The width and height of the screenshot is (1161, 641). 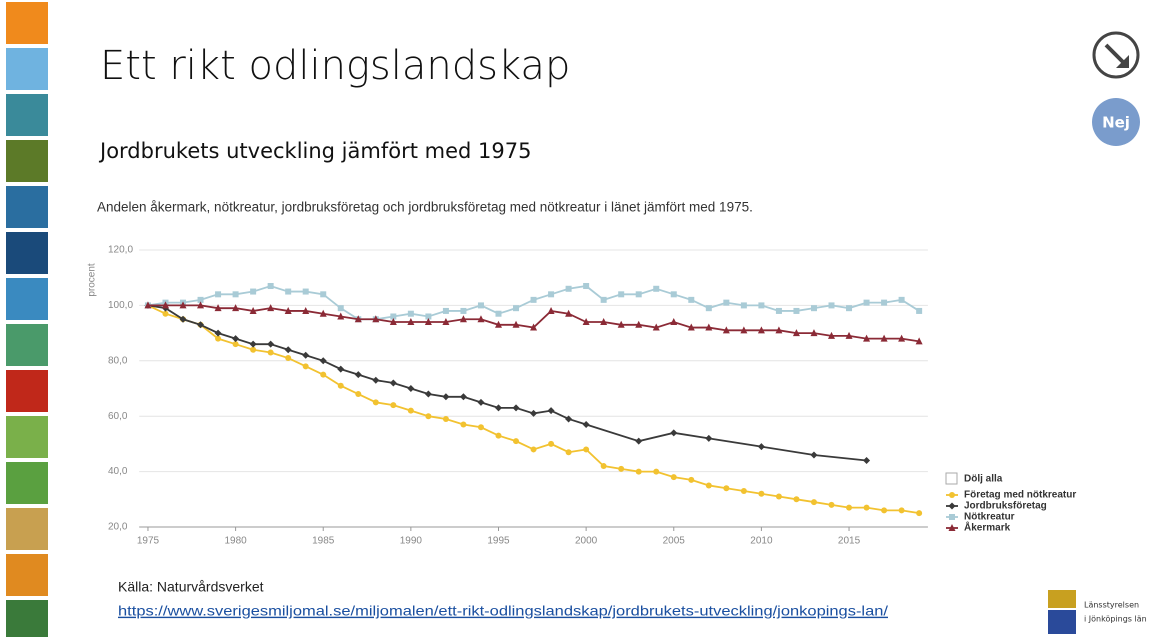 What do you see at coordinates (1062, 612) in the screenshot?
I see `logo` at bounding box center [1062, 612].